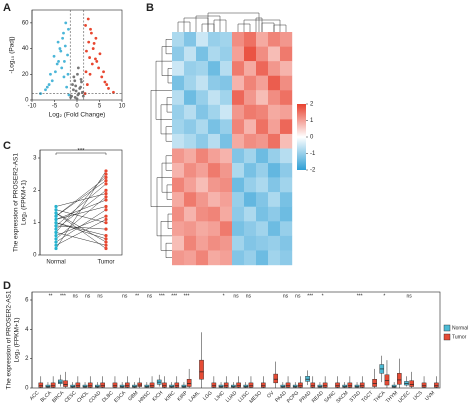 The width and height of the screenshot is (474, 418). What do you see at coordinates (161, 148) in the screenshot?
I see `dendrogram` at bounding box center [161, 148].